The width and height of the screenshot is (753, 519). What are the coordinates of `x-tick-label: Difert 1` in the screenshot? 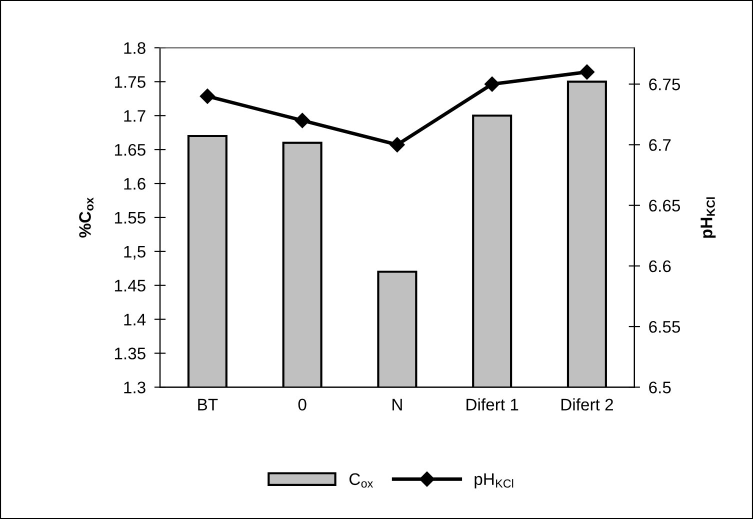 It's located at (492, 404).